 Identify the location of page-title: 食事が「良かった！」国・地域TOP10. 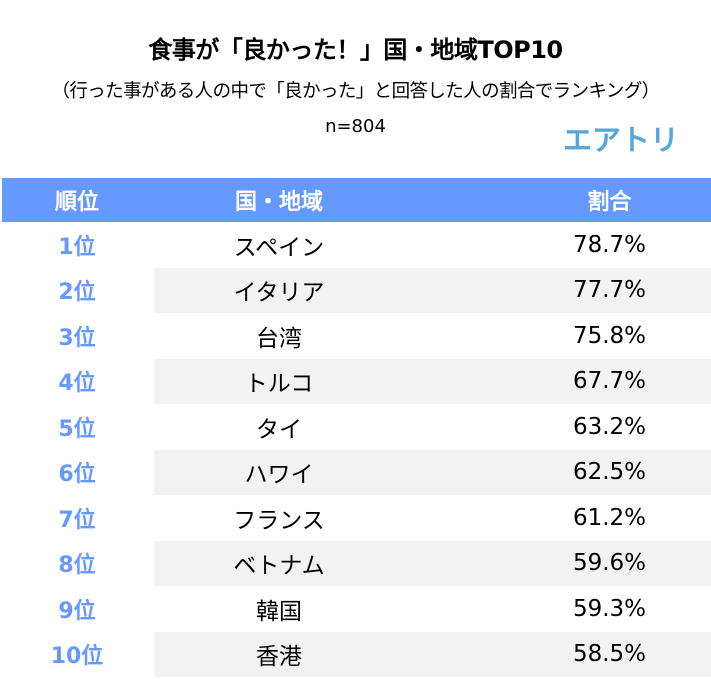
(355, 50).